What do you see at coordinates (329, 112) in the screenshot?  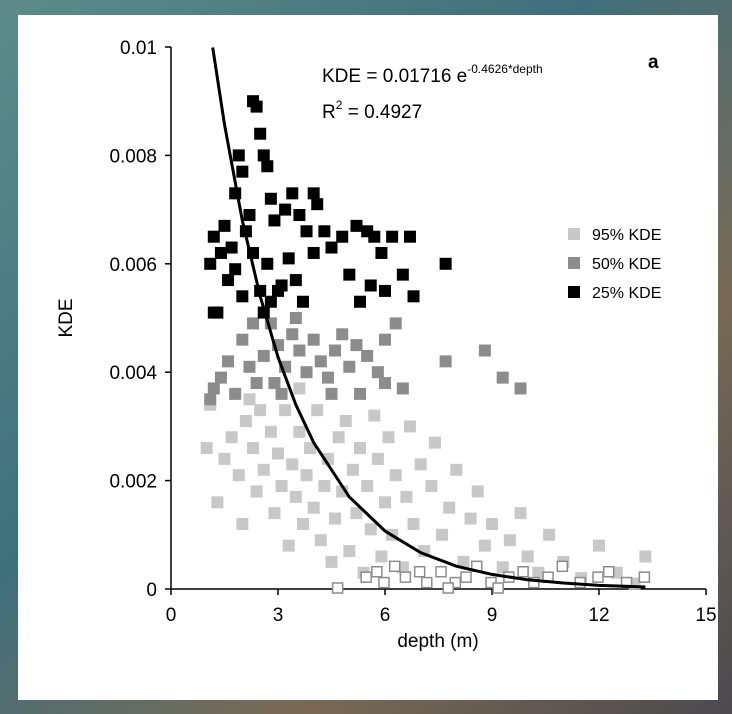 I see `r-squared-text: R` at bounding box center [329, 112].